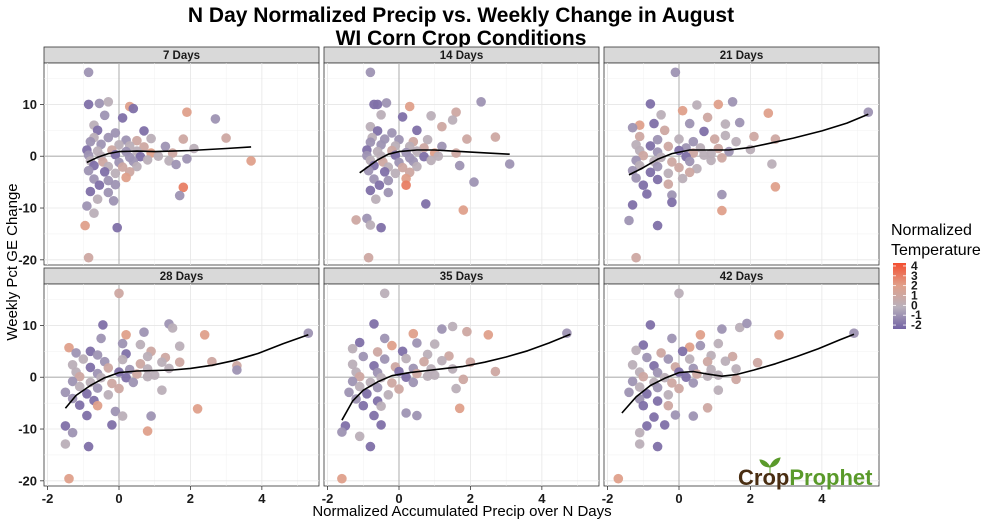 Image resolution: width=1000 pixels, height=524 pixels. Describe the element at coordinates (181, 164) in the screenshot. I see `plot-area-7-days` at that location.